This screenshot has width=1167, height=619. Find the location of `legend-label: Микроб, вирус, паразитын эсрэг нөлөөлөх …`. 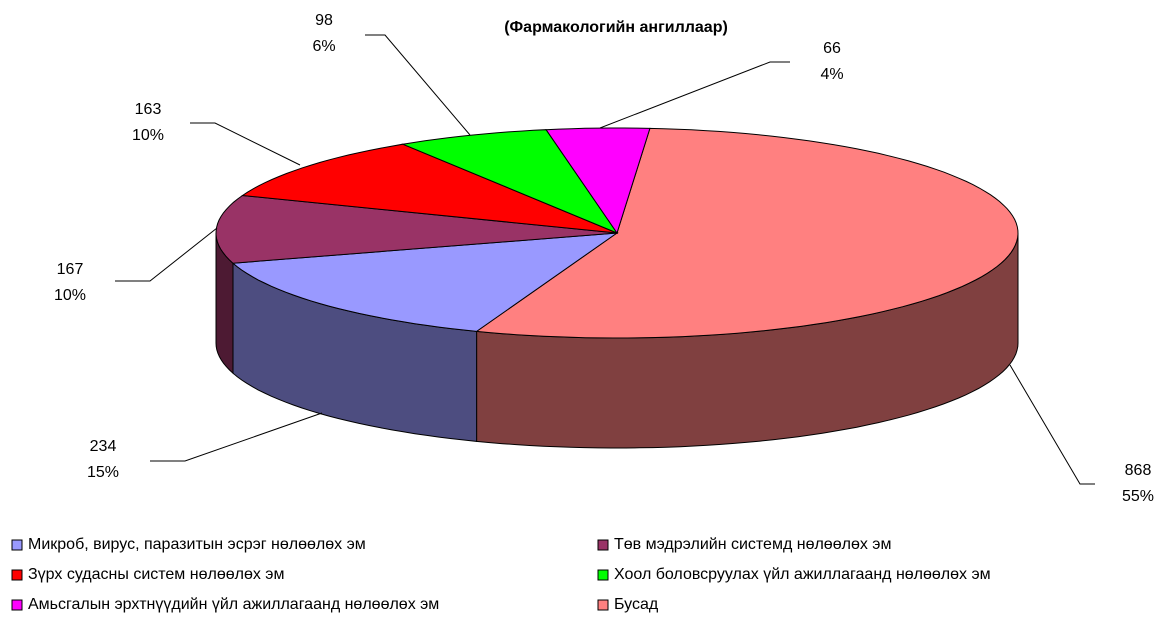

legend-label: Микроб, вирус, паразитын эсрэг нөлөөлөх … is located at coordinates (197, 544).